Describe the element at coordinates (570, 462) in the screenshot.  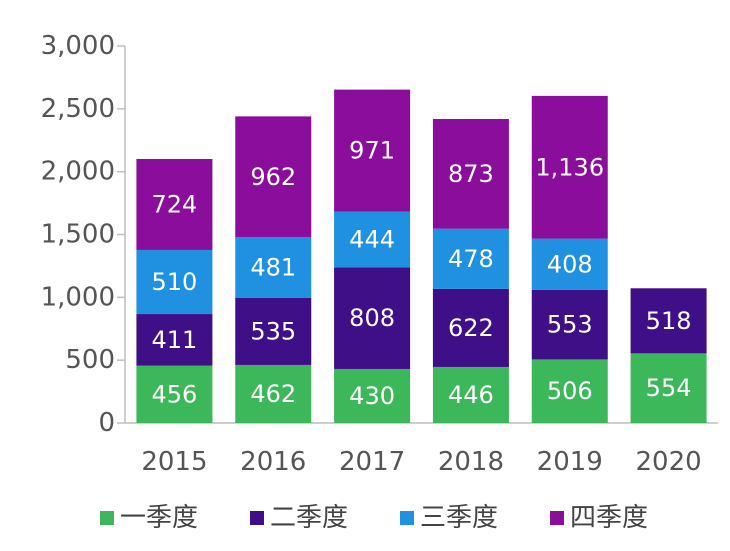
I see `x-tick-label: 2019` at that location.